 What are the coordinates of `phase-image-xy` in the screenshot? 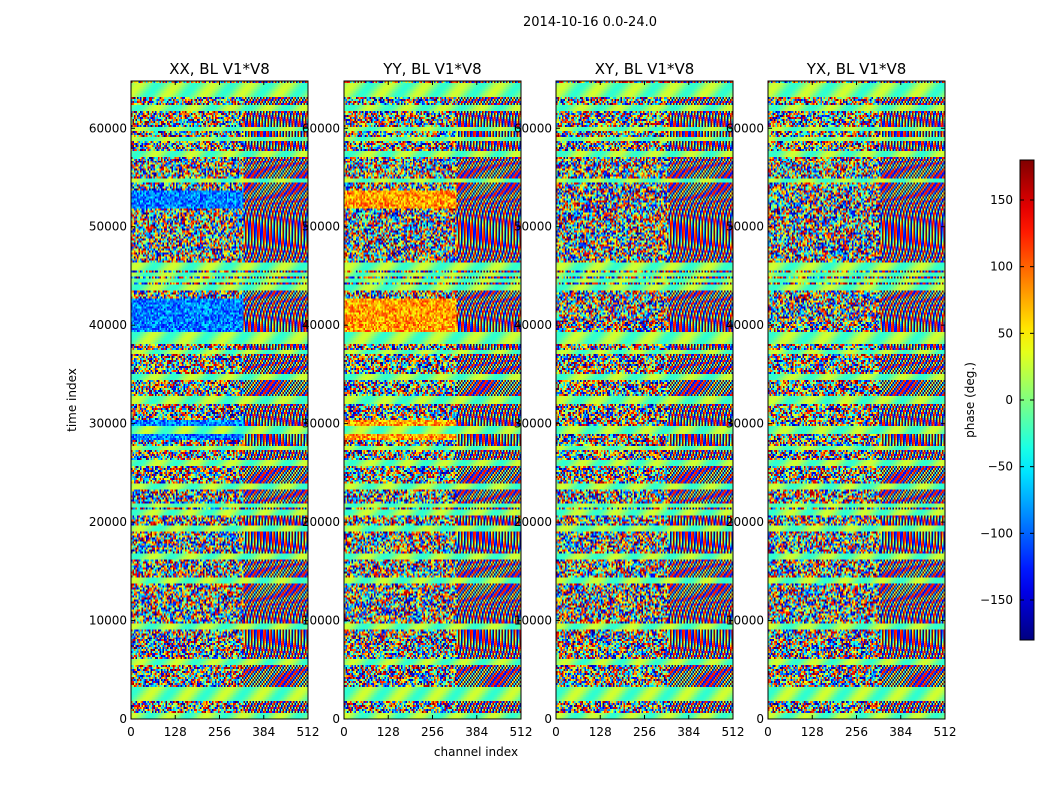 It's located at (644, 400).